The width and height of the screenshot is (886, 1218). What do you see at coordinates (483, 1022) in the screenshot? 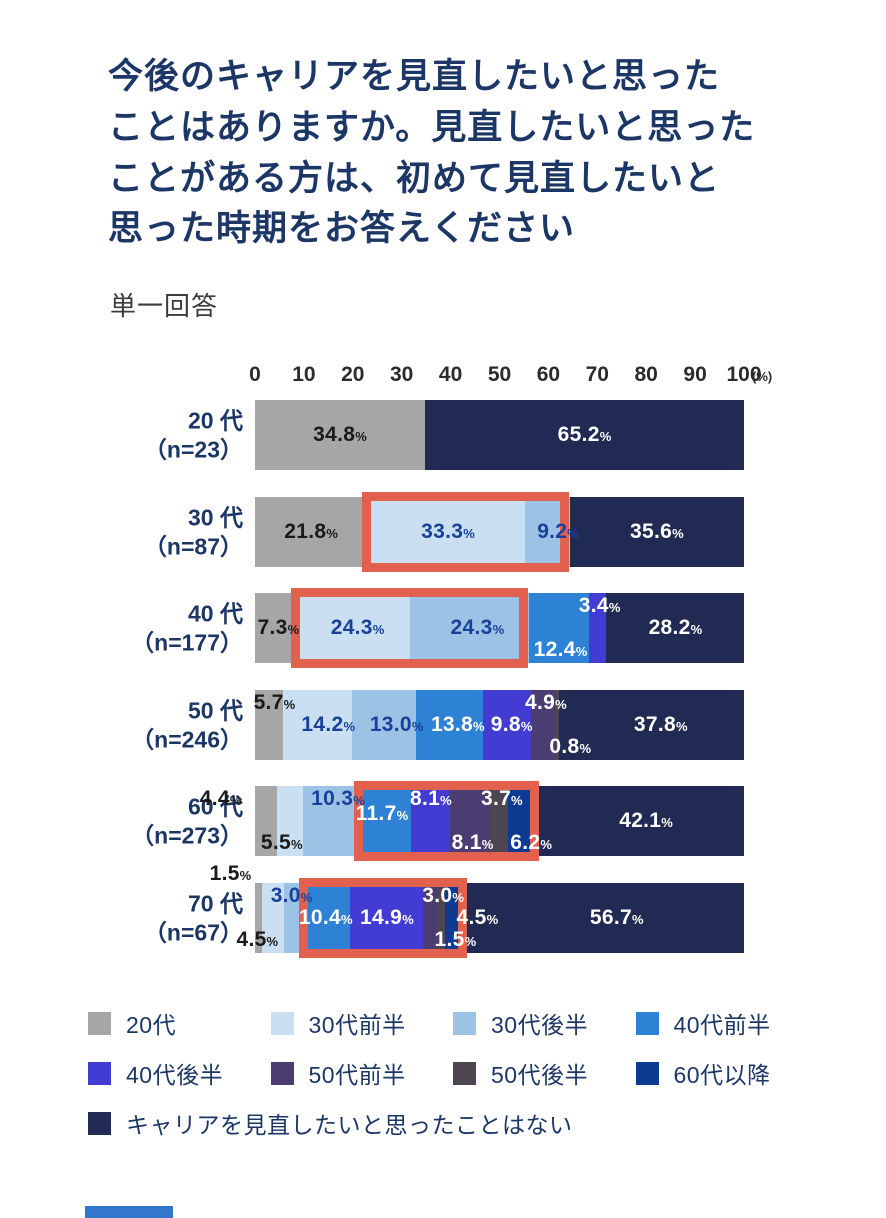
I see `legend-row: 20代 30代前半 30代後半 40代前半` at bounding box center [483, 1022].